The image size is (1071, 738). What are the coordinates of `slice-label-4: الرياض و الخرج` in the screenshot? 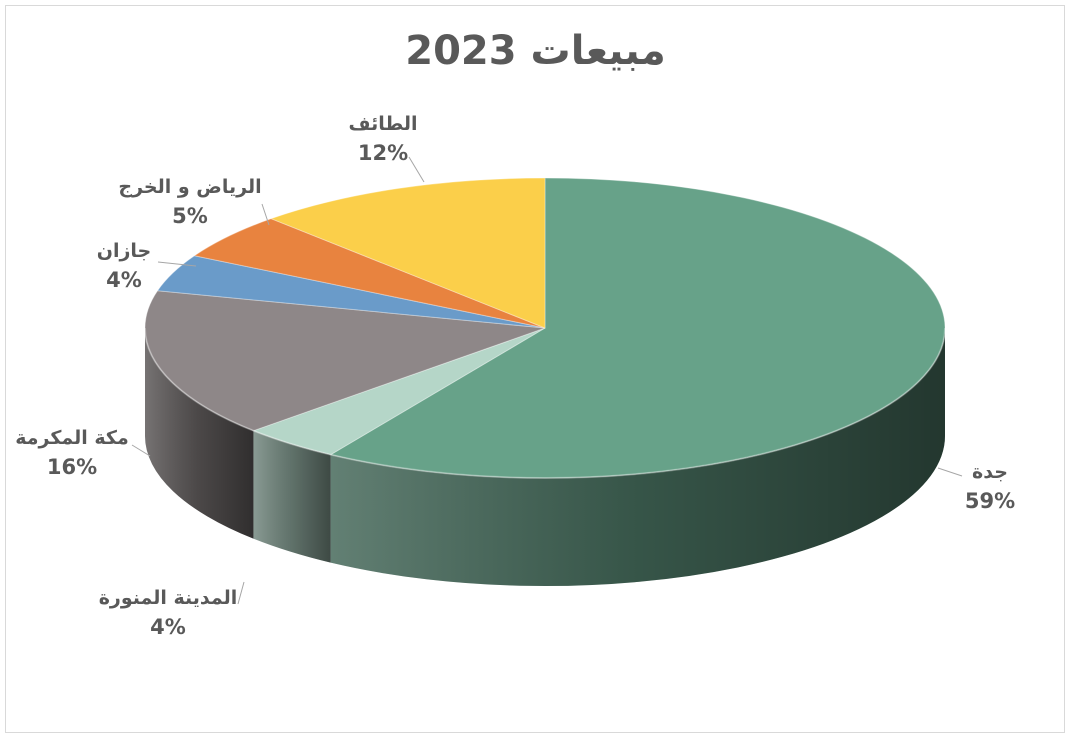 It's located at (189, 187).